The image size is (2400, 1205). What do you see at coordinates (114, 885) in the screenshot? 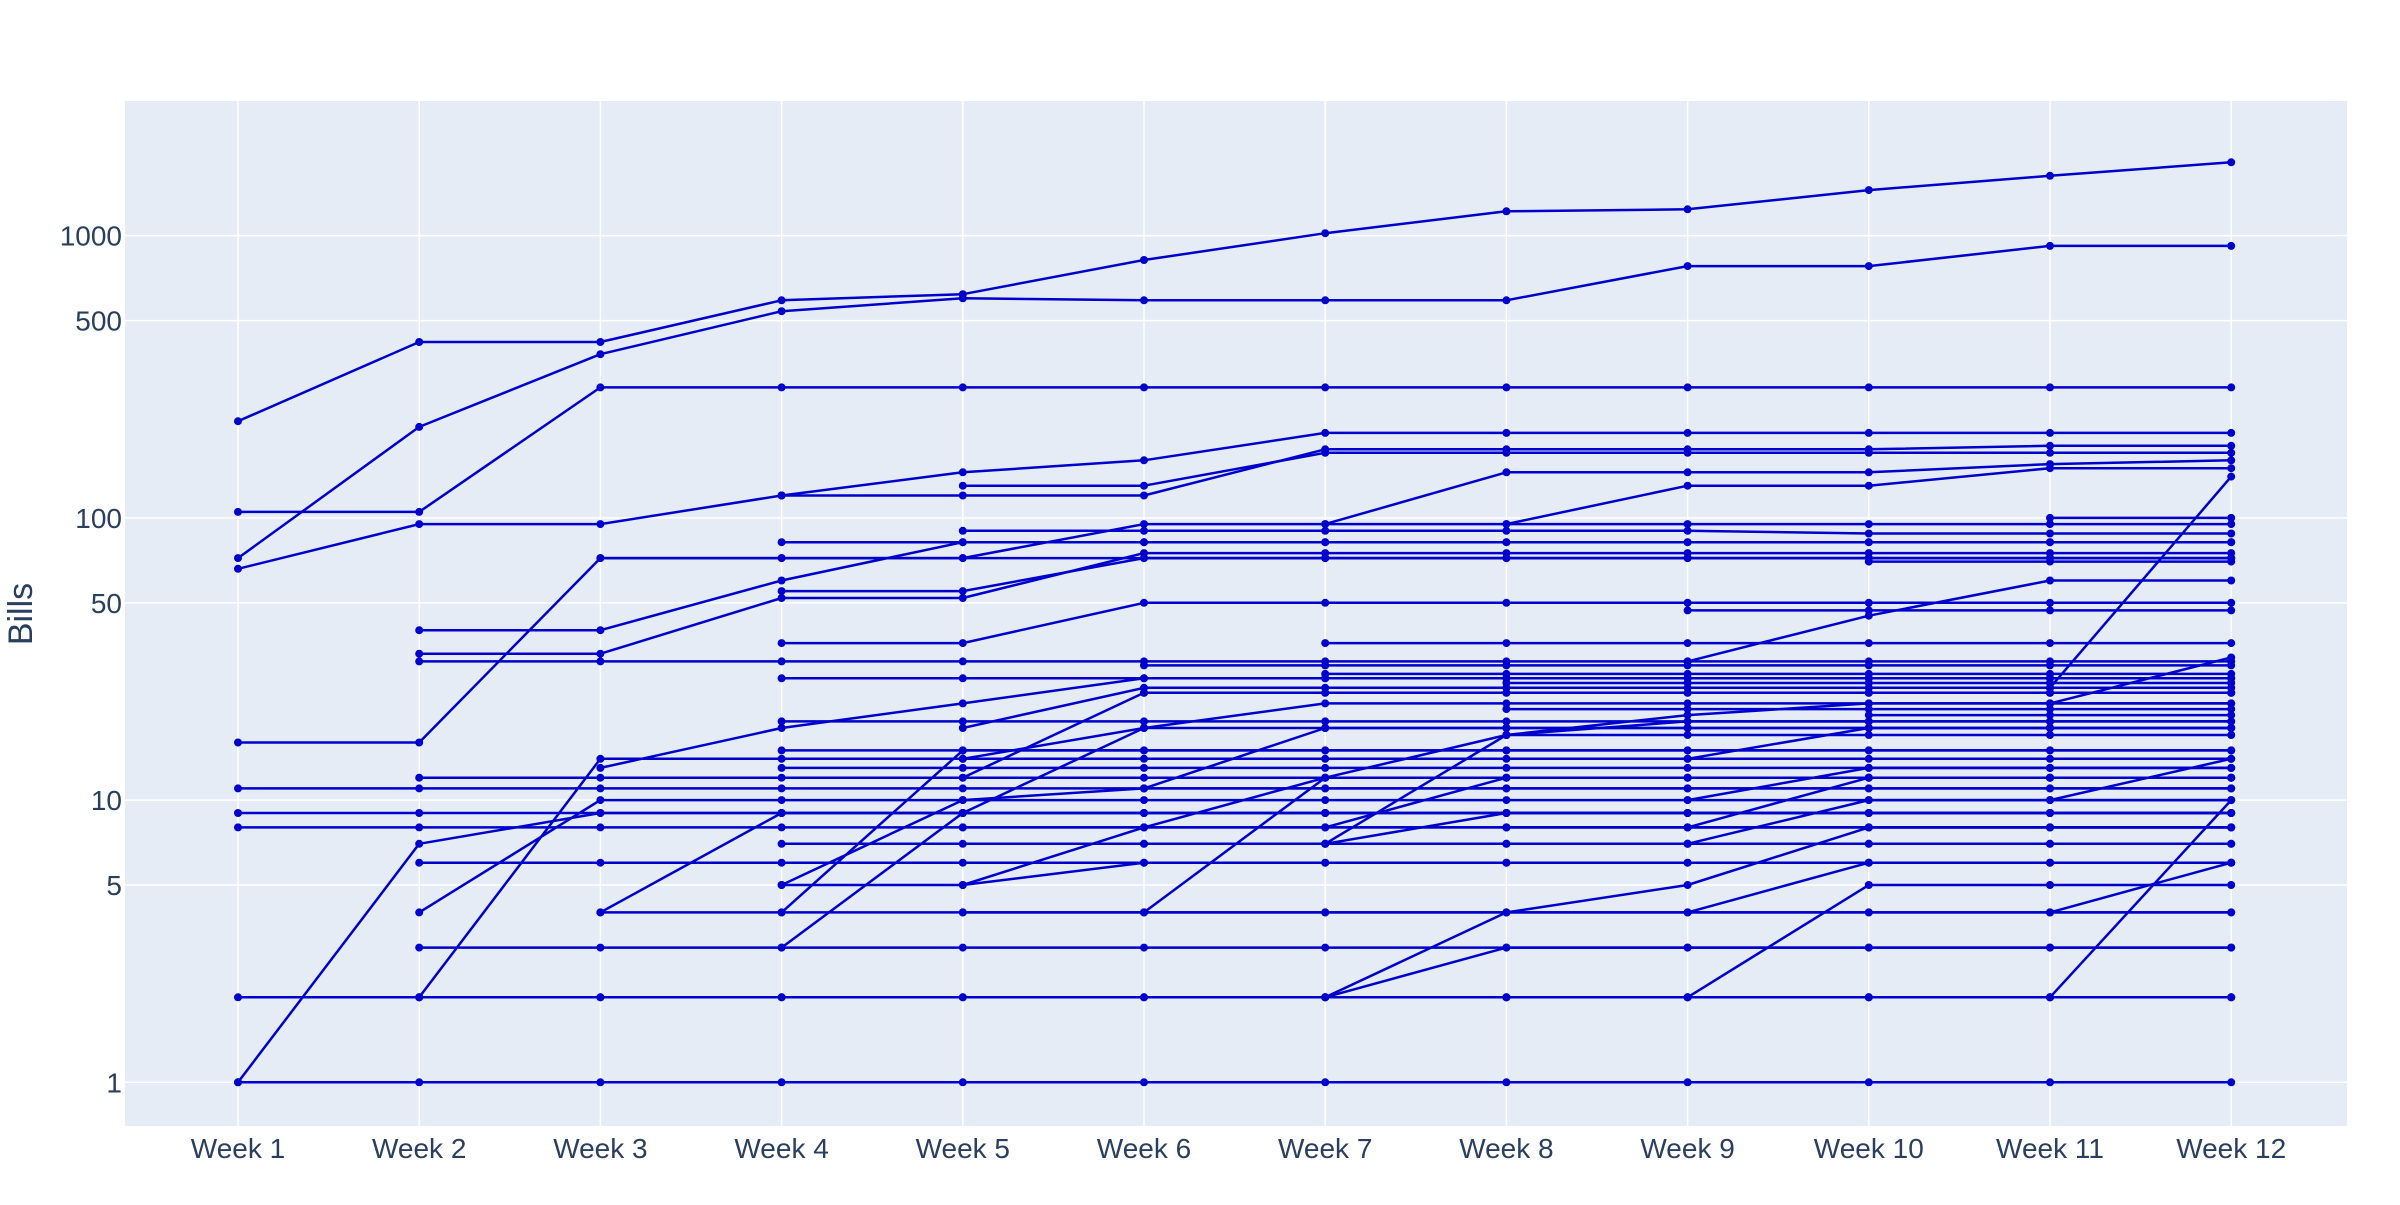
I see `y-tick-label: 5` at bounding box center [114, 885].